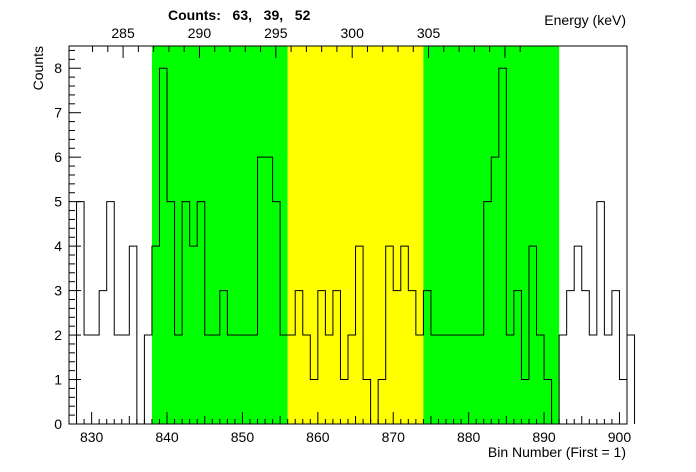  What do you see at coordinates (38, 68) in the screenshot?
I see `y-axis-label: Counts` at bounding box center [38, 68].